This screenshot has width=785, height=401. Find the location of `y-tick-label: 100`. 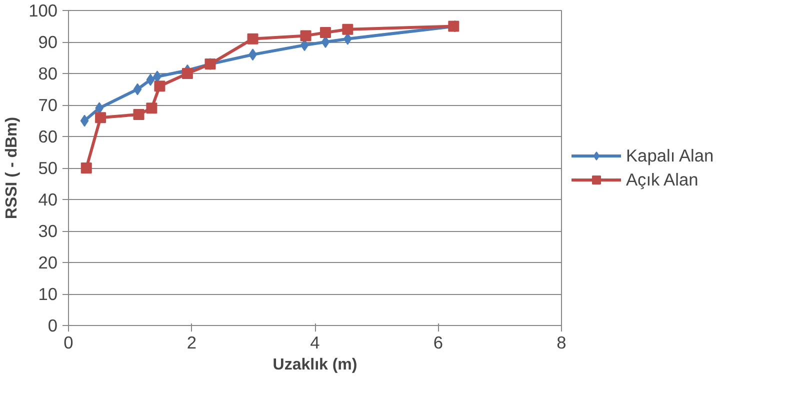

y-tick-label: 100 is located at coordinates (43, 10).